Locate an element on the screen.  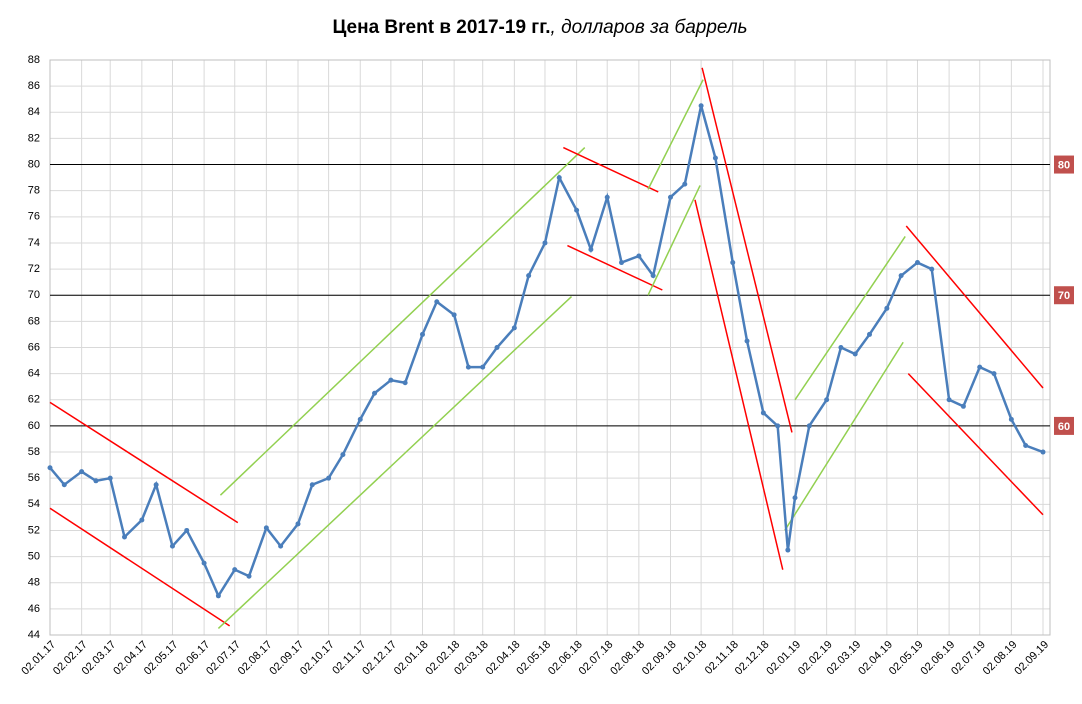
y-tick-label: 58 is located at coordinates (34, 452).